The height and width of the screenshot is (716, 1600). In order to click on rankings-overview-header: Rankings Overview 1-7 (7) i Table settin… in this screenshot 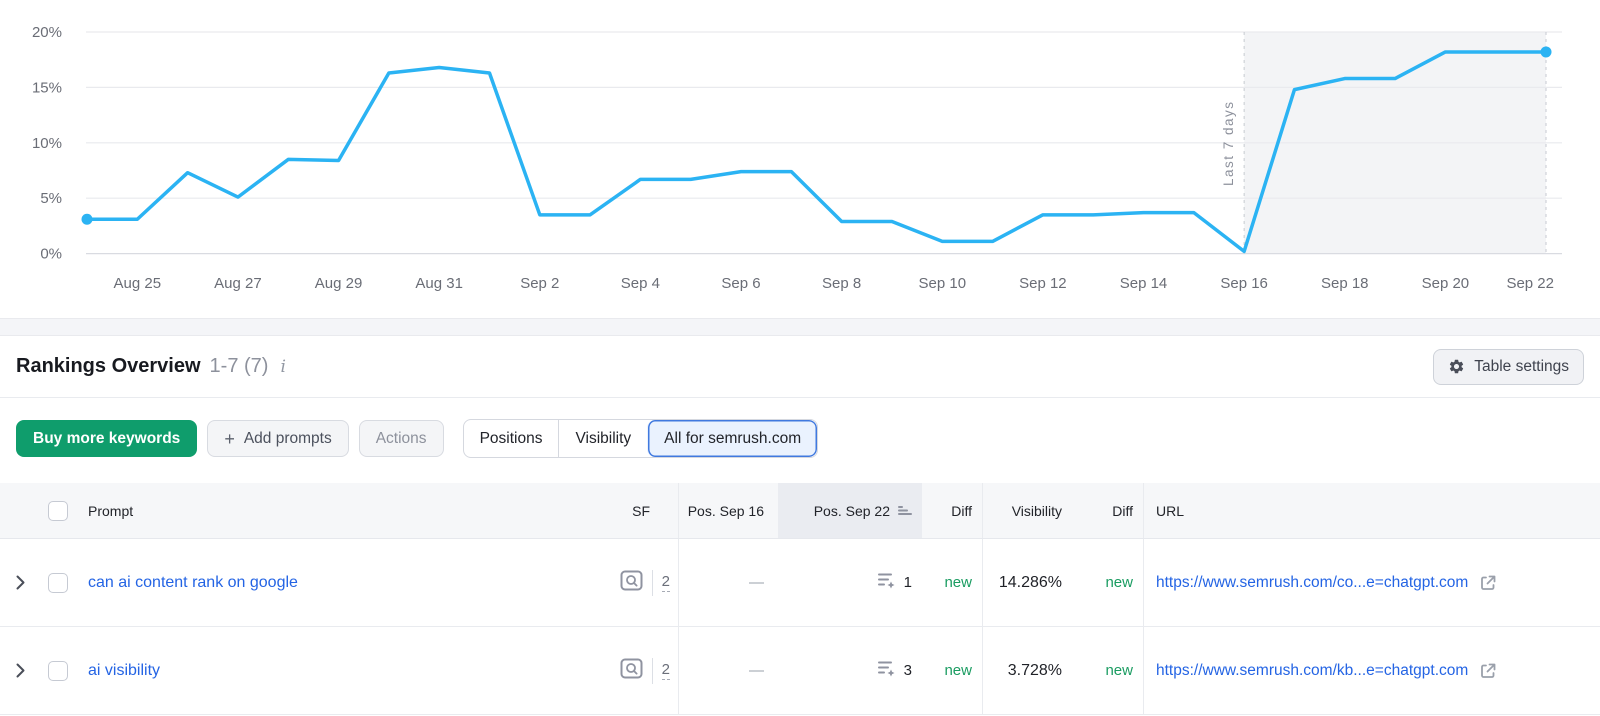, I will do `click(800, 367)`.